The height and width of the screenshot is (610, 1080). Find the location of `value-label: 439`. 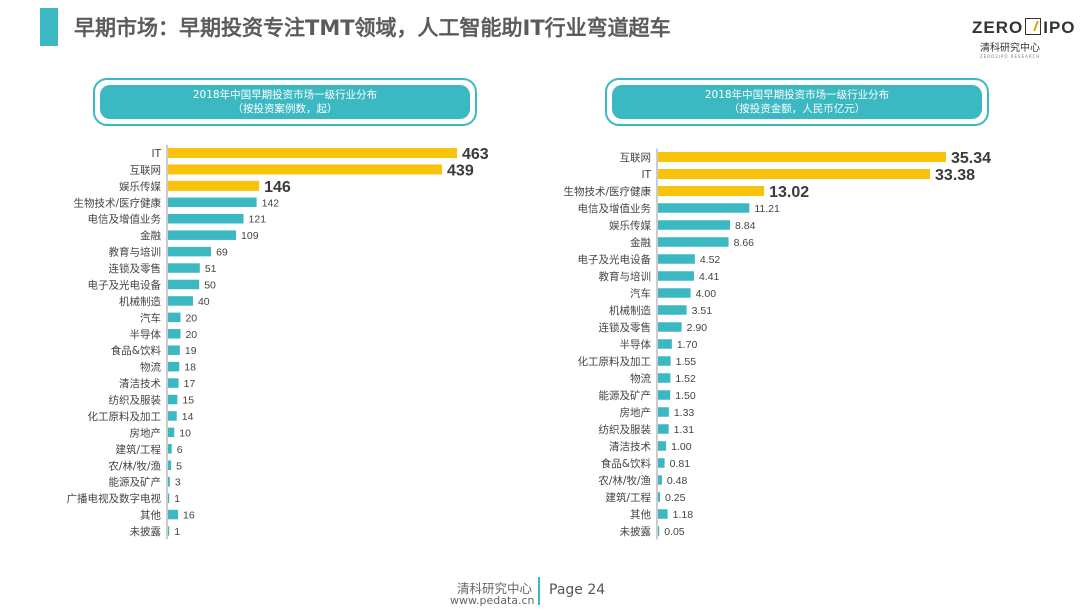

value-label: 439 is located at coordinates (460, 170).